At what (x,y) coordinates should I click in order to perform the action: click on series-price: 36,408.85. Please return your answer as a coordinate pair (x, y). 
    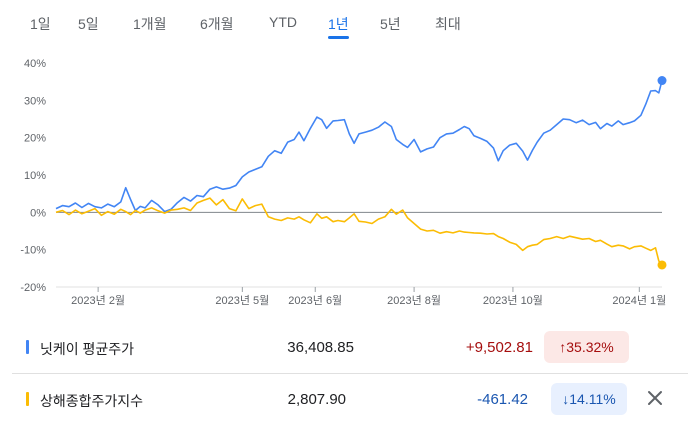
    Looking at the image, I should click on (320, 347).